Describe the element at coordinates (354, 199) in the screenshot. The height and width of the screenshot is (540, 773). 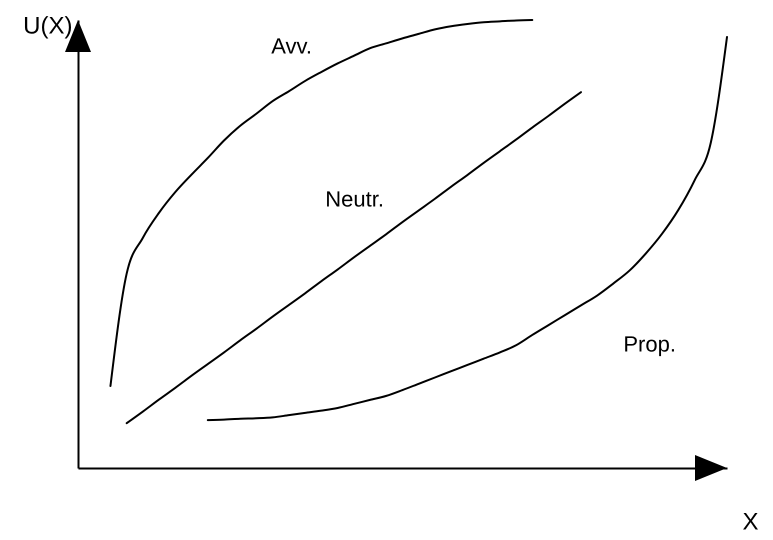
I see `series-label: Neutr.` at that location.